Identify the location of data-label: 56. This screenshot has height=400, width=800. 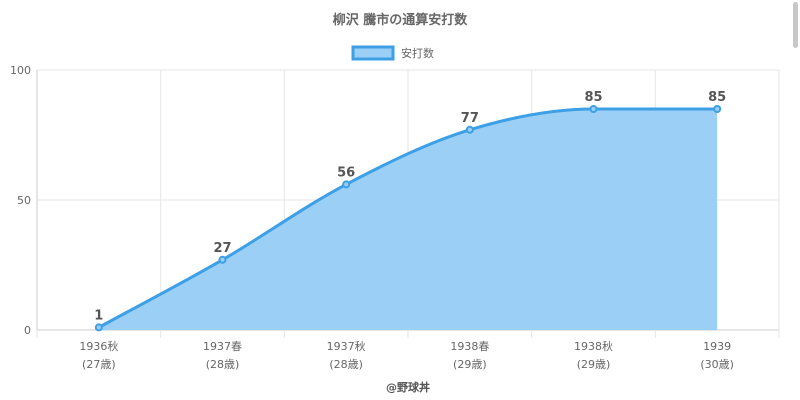
(346, 172).